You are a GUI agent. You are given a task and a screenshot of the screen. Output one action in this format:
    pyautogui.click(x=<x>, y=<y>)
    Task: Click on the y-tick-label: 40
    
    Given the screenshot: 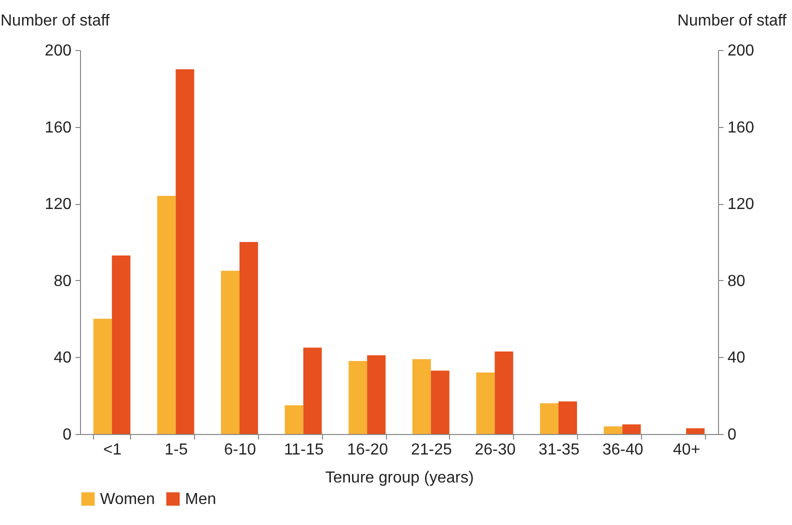 What is the action you would take?
    pyautogui.click(x=63, y=358)
    